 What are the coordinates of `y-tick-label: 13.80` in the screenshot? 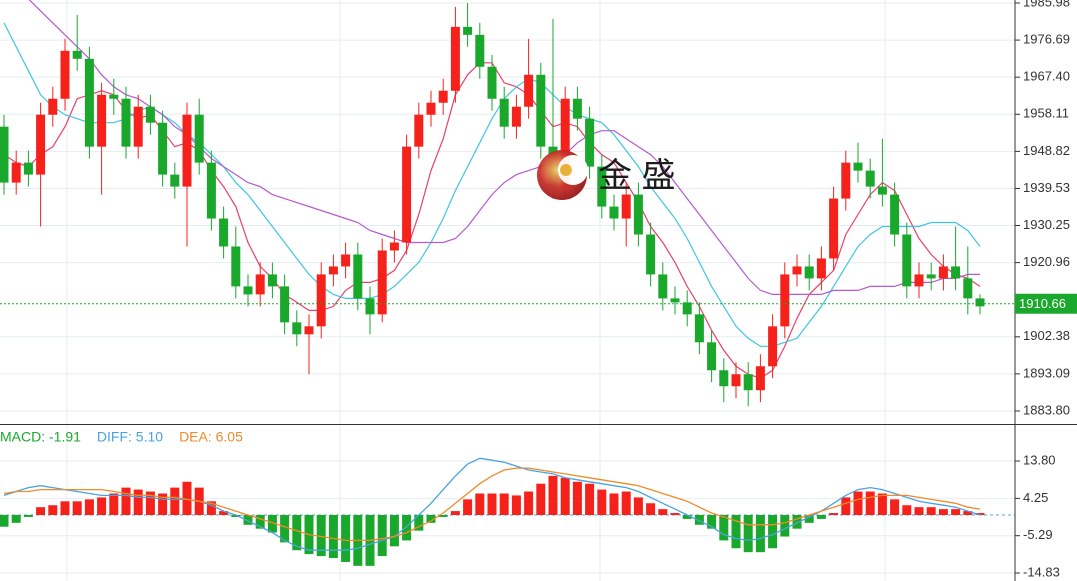 It's located at (1039, 459).